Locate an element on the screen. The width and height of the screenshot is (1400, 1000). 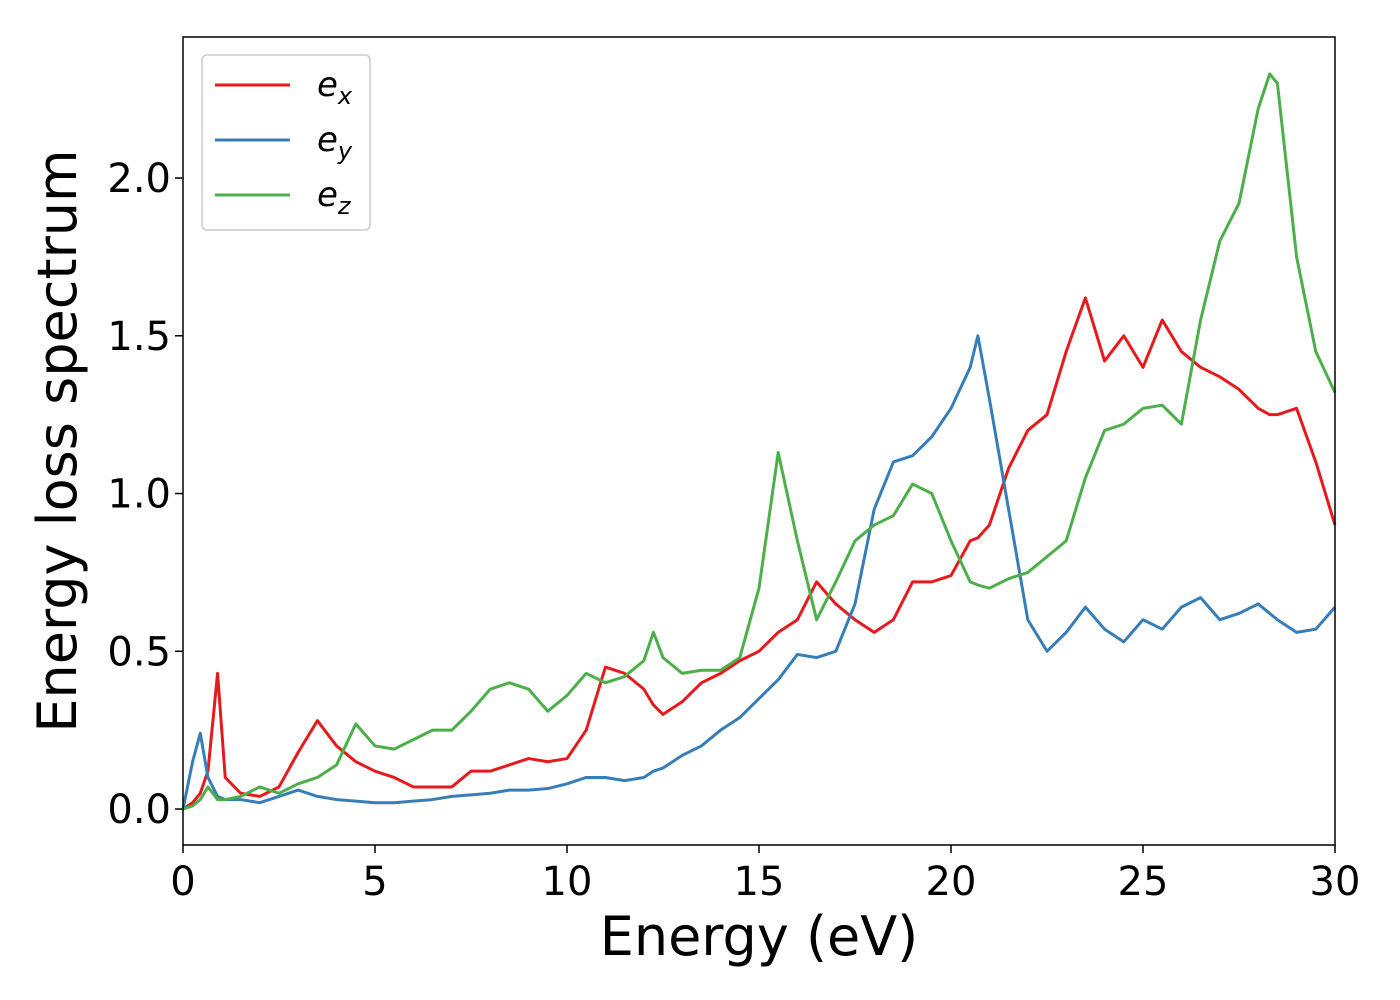
legend-box is located at coordinates (286, 142).